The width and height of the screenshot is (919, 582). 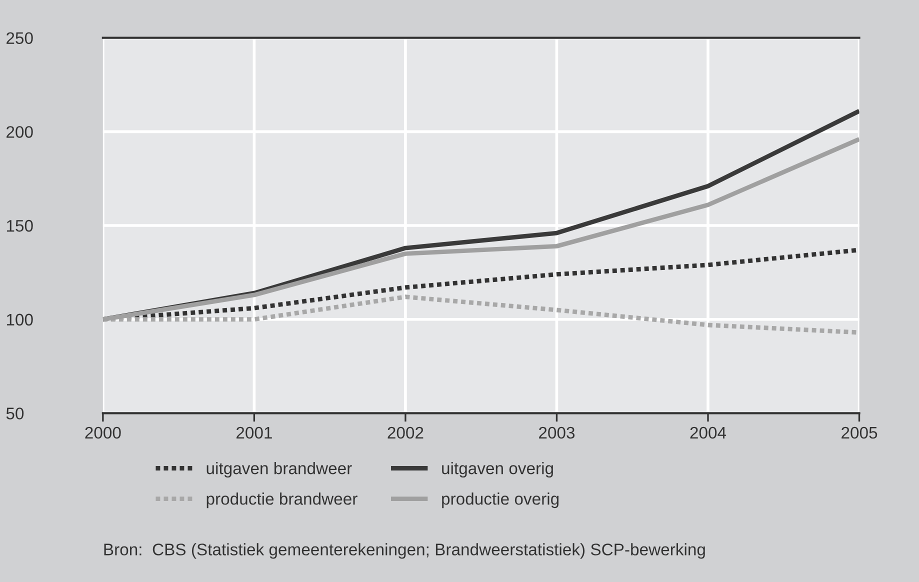 What do you see at coordinates (708, 432) in the screenshot?
I see `x-tick-label: 2004` at bounding box center [708, 432].